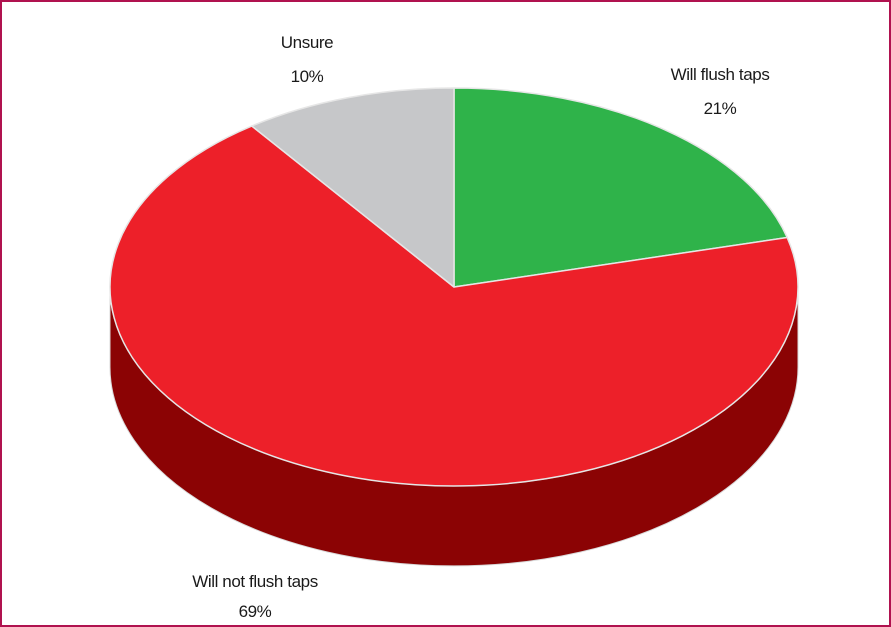  What do you see at coordinates (720, 74) in the screenshot?
I see `slice-label-will-flush-taps: Will flush taps` at bounding box center [720, 74].